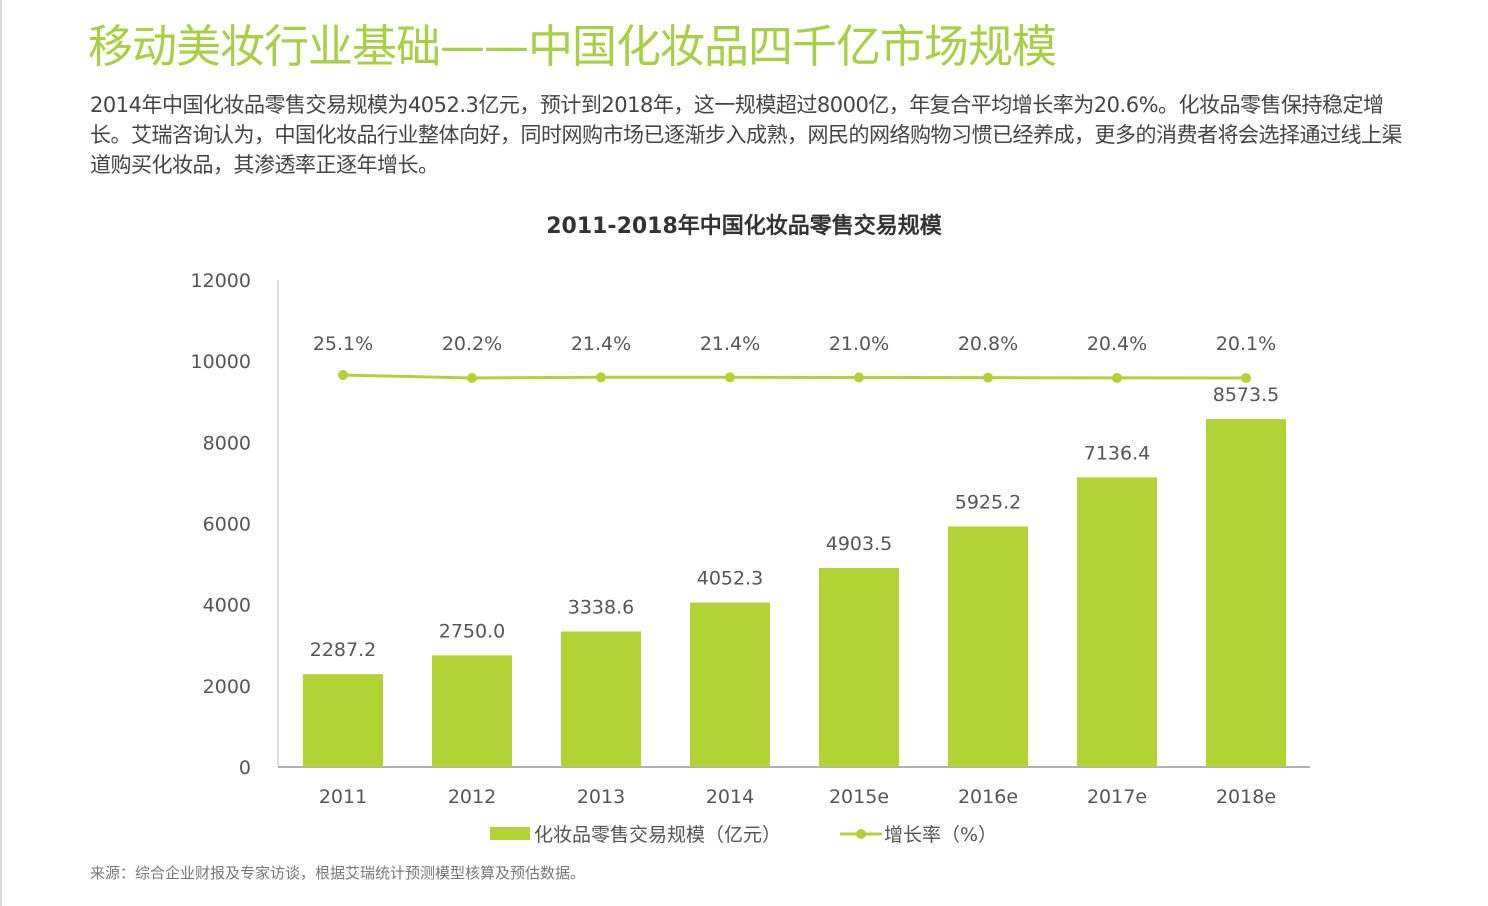 This screenshot has width=1488, height=906. I want to click on growth-rate-label: 25.1%, so click(343, 344).